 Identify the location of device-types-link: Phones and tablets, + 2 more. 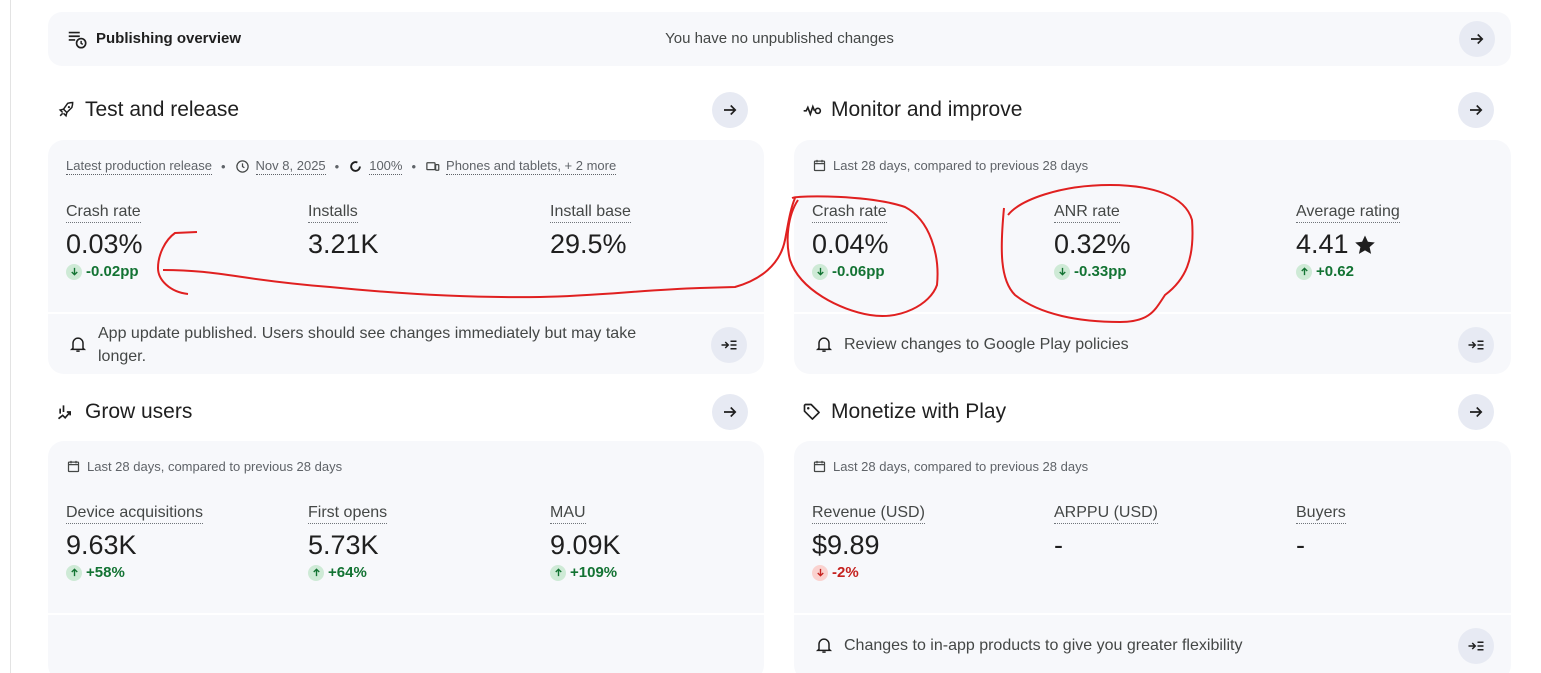
(531, 166).